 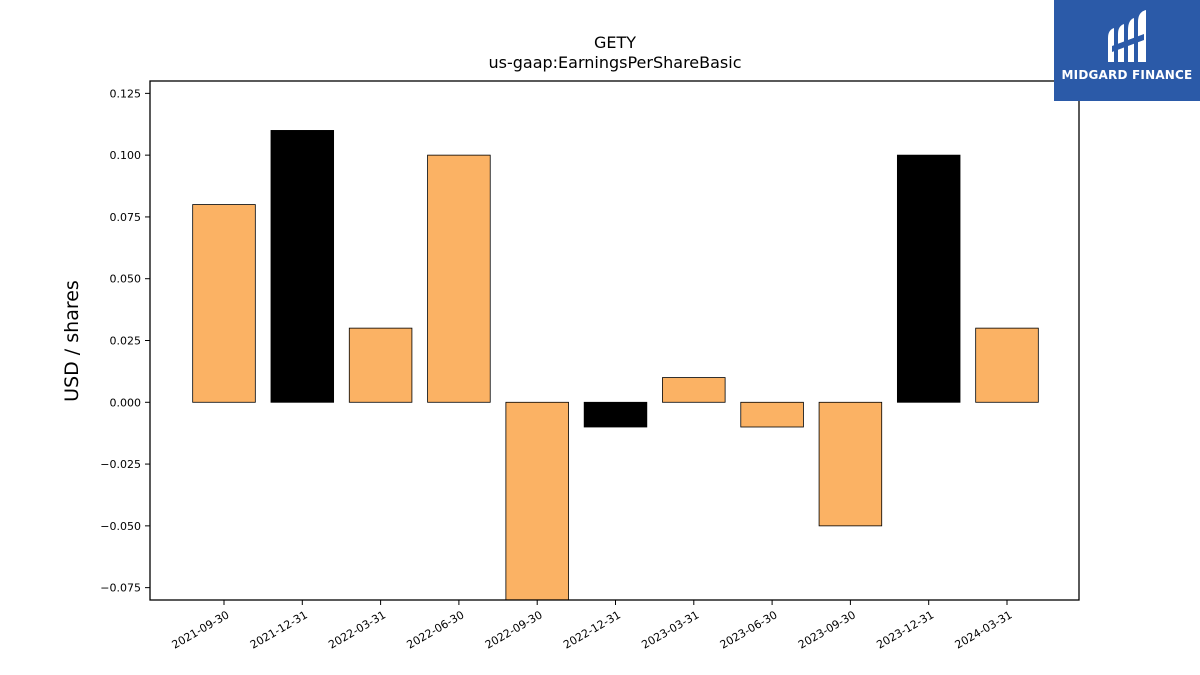 What do you see at coordinates (120, 464) in the screenshot?
I see `y-tick-label: −0.025` at bounding box center [120, 464].